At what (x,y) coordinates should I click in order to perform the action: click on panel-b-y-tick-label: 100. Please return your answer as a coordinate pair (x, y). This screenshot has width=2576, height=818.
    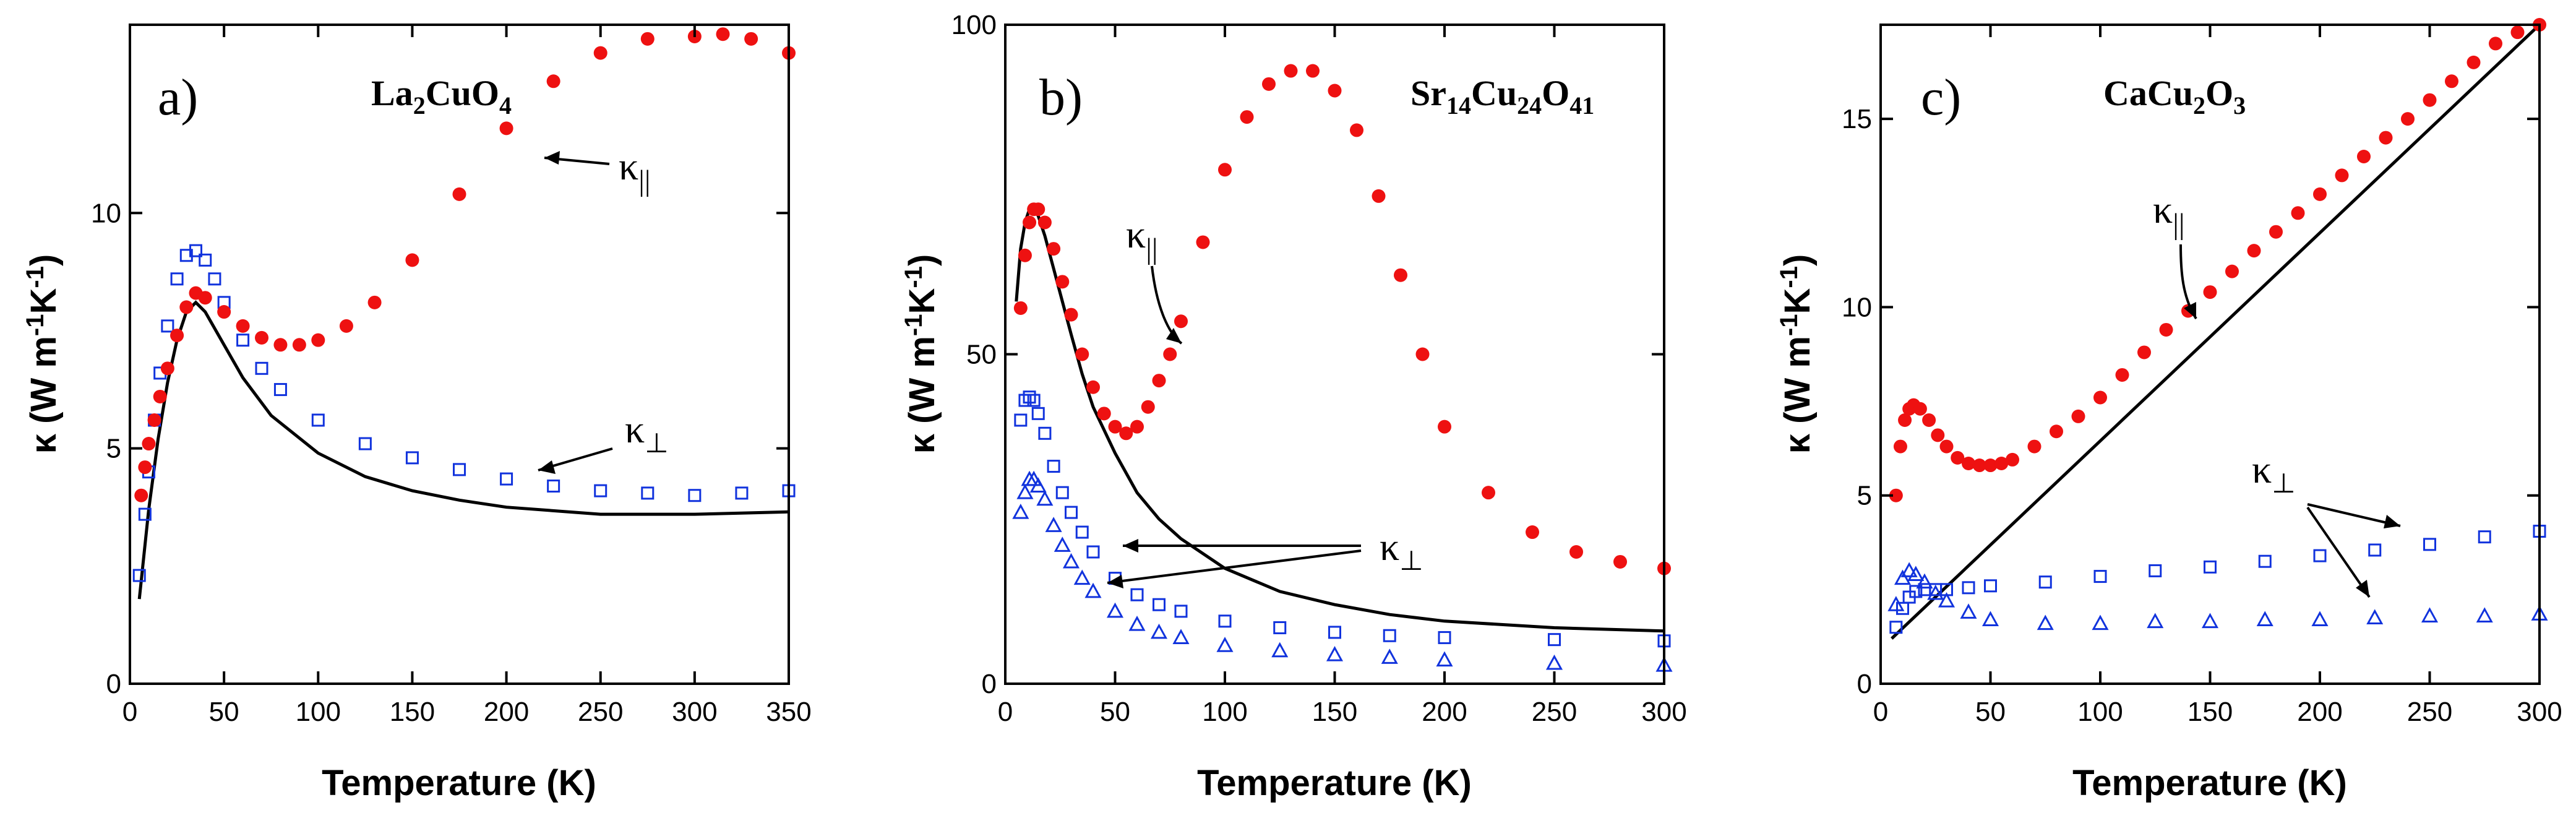
    Looking at the image, I should click on (974, 25).